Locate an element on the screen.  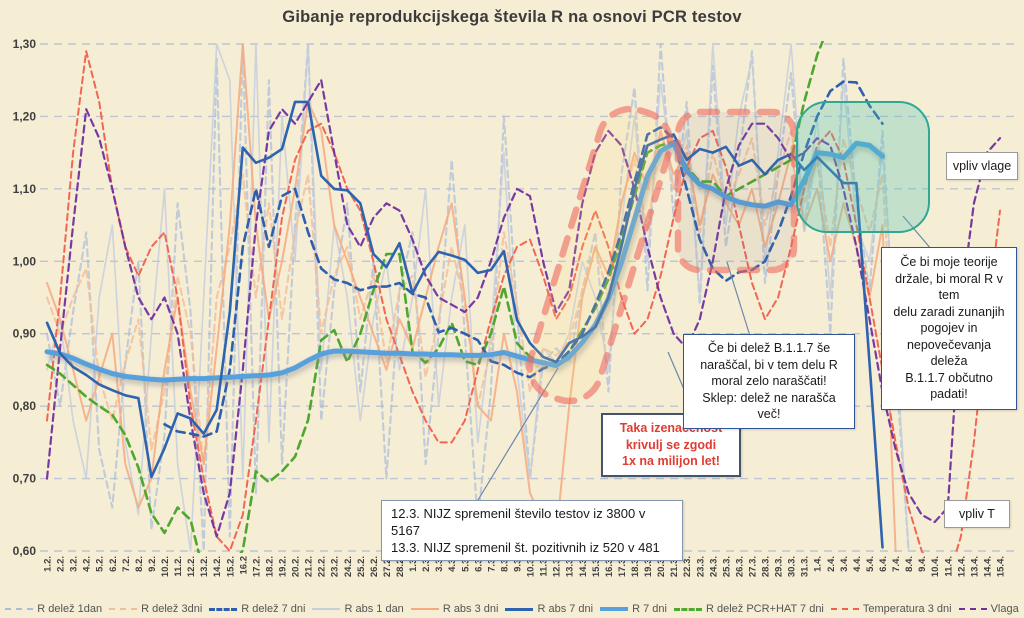
svg-text: 6.4. is located at coordinates (883, 564).